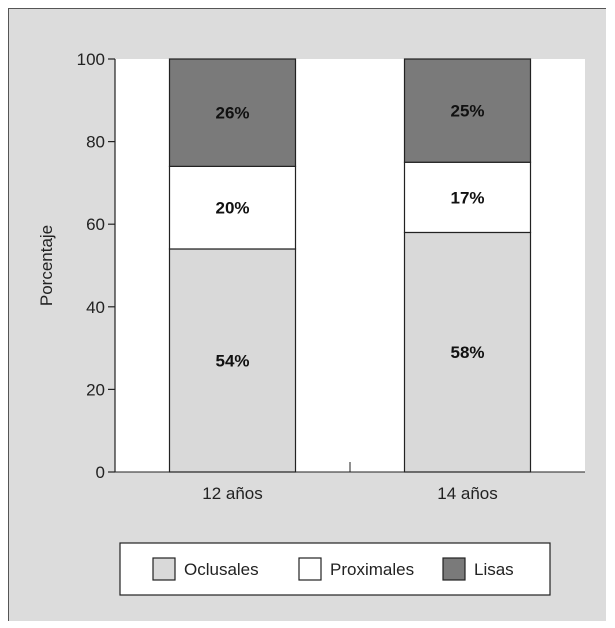 The width and height of the screenshot is (615, 628). Describe the element at coordinates (95, 307) in the screenshot. I see `y-tick-label-40: 40` at that location.